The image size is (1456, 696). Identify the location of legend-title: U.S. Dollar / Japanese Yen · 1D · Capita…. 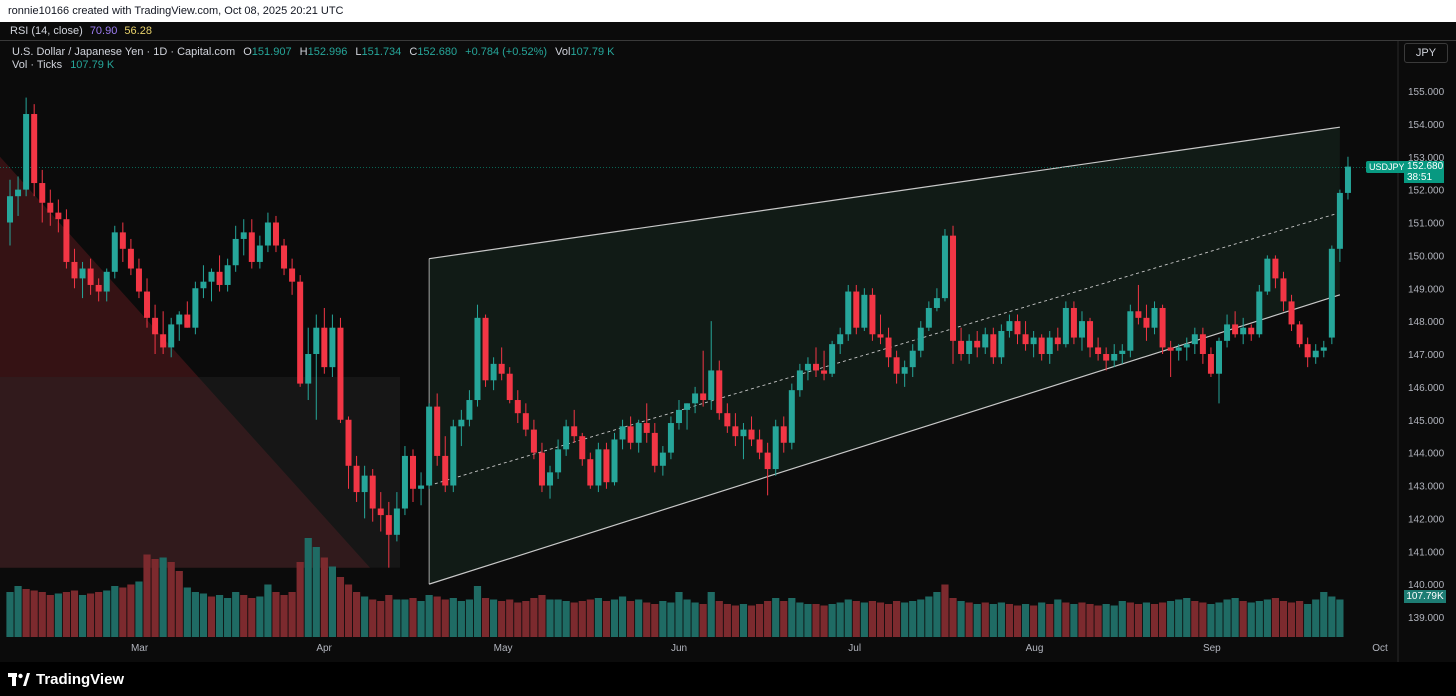
(124, 52).